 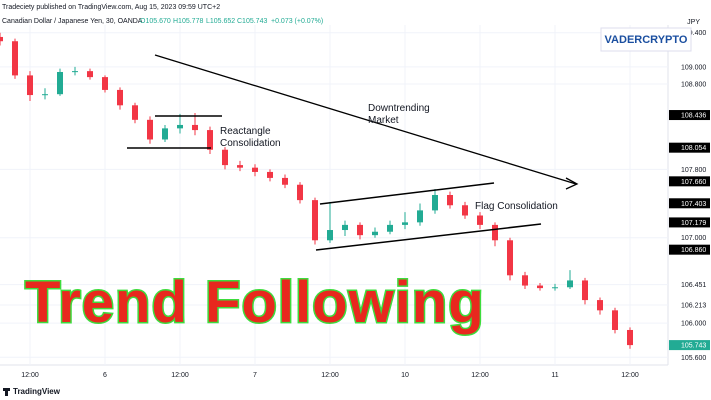 What do you see at coordinates (250, 143) in the screenshot?
I see `annotation: Consolidation` at bounding box center [250, 143].